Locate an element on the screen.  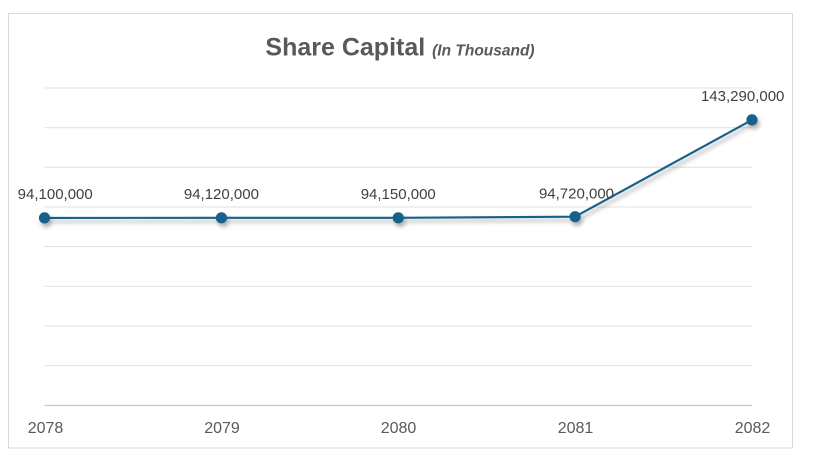
svg-text: 2082 is located at coordinates (753, 428).